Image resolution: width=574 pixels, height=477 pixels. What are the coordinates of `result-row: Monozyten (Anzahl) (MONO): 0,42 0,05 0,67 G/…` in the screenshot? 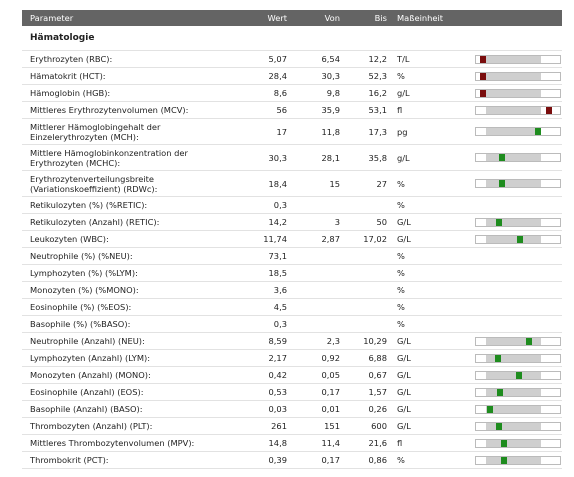 It's located at (292, 375).